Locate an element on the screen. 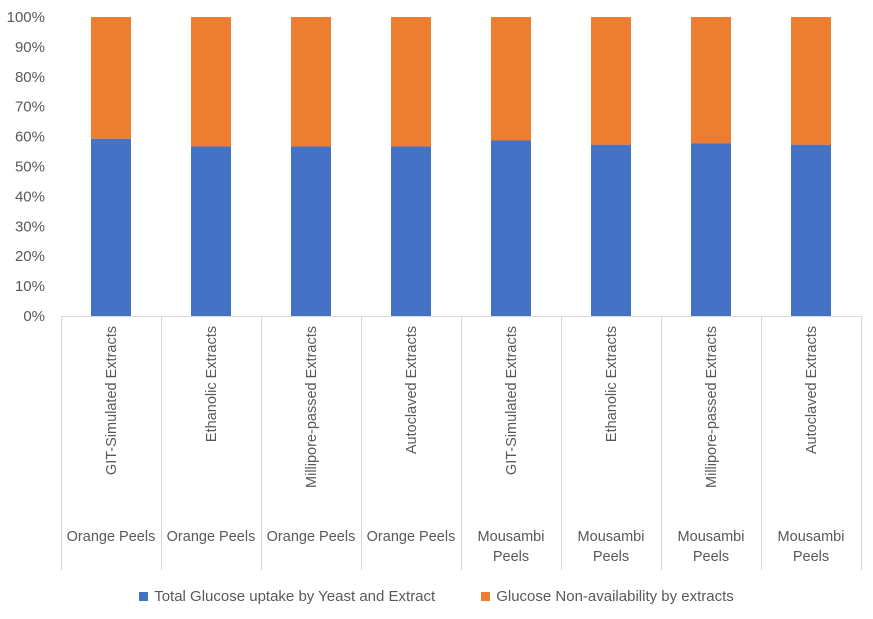 The height and width of the screenshot is (619, 873). y-tick-label: 80% is located at coordinates (30, 77).